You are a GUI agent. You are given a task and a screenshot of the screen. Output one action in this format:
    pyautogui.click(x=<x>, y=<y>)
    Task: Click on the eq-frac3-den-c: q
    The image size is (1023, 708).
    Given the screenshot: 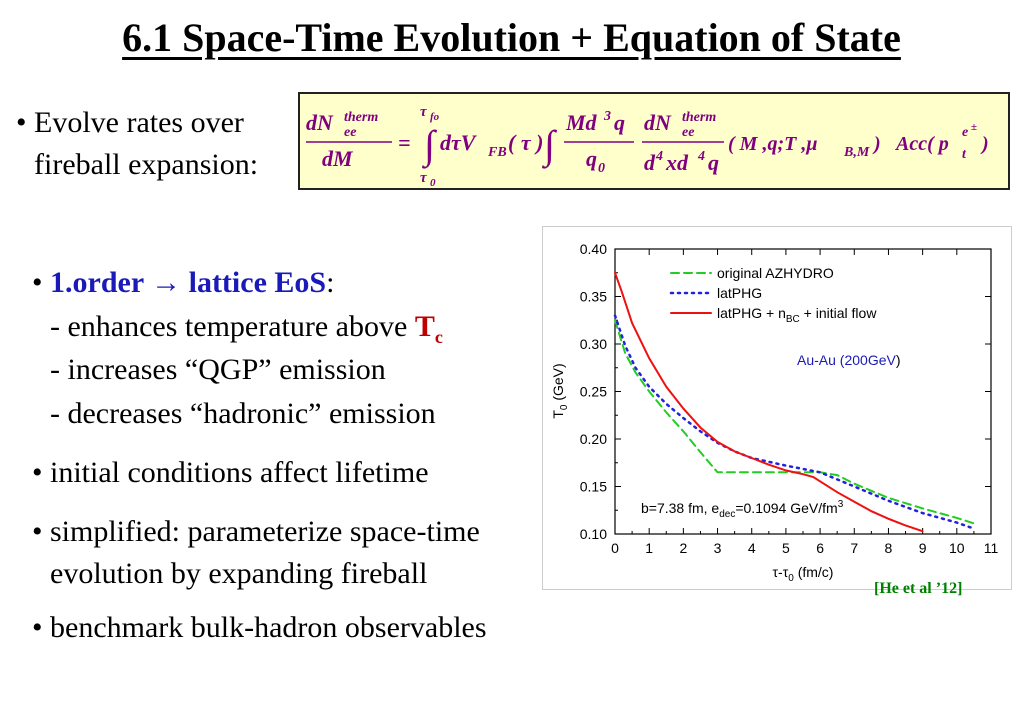 What is the action you would take?
    pyautogui.click(x=713, y=162)
    